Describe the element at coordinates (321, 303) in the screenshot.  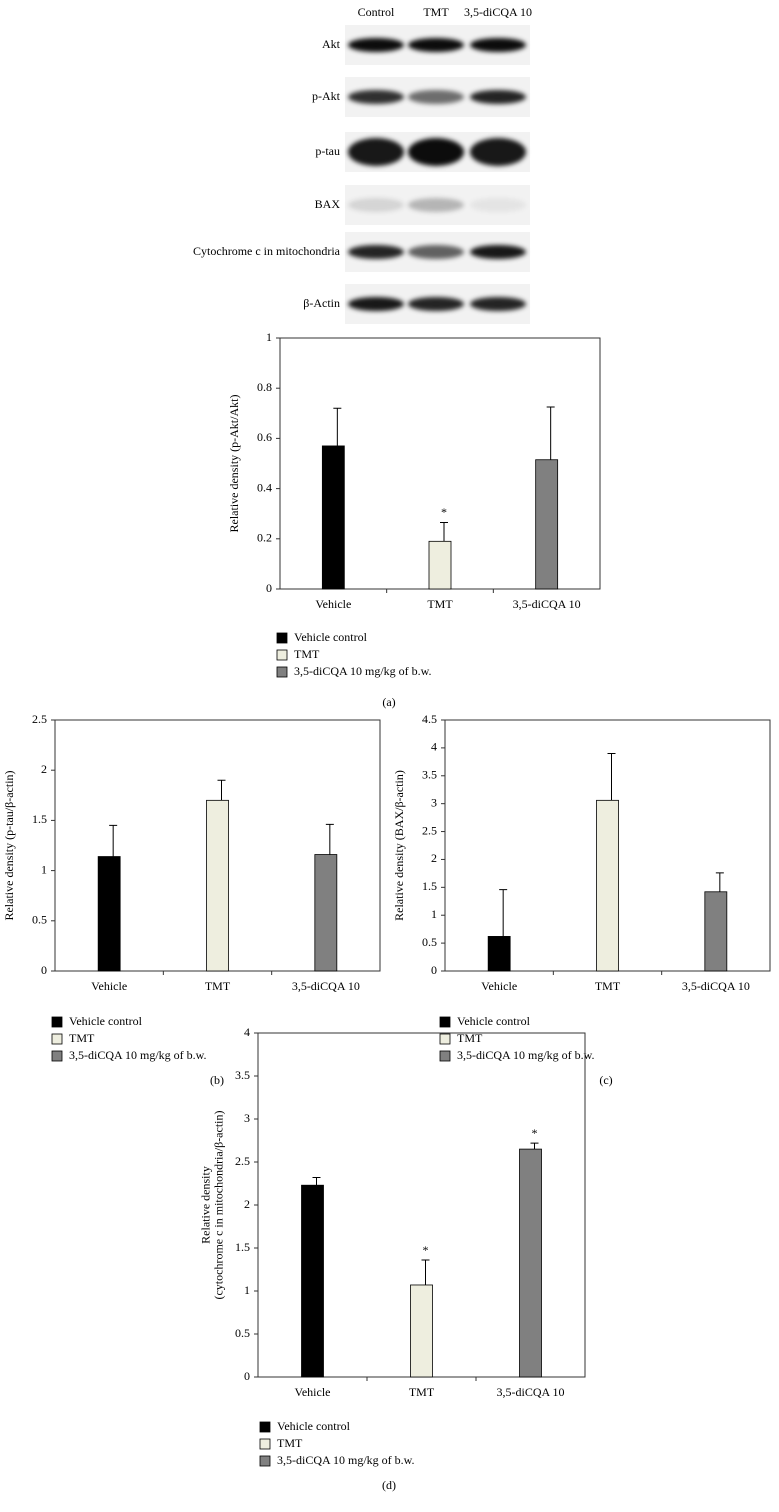
I see `blot-row-label: β-Actin` at that location.